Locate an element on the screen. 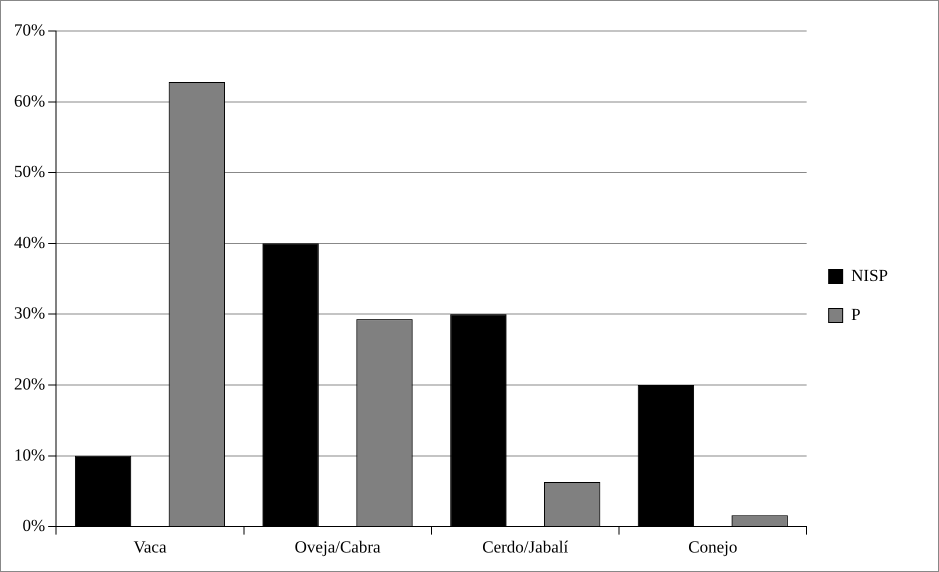 The width and height of the screenshot is (939, 572). y-tick-label: 60% is located at coordinates (30, 100).